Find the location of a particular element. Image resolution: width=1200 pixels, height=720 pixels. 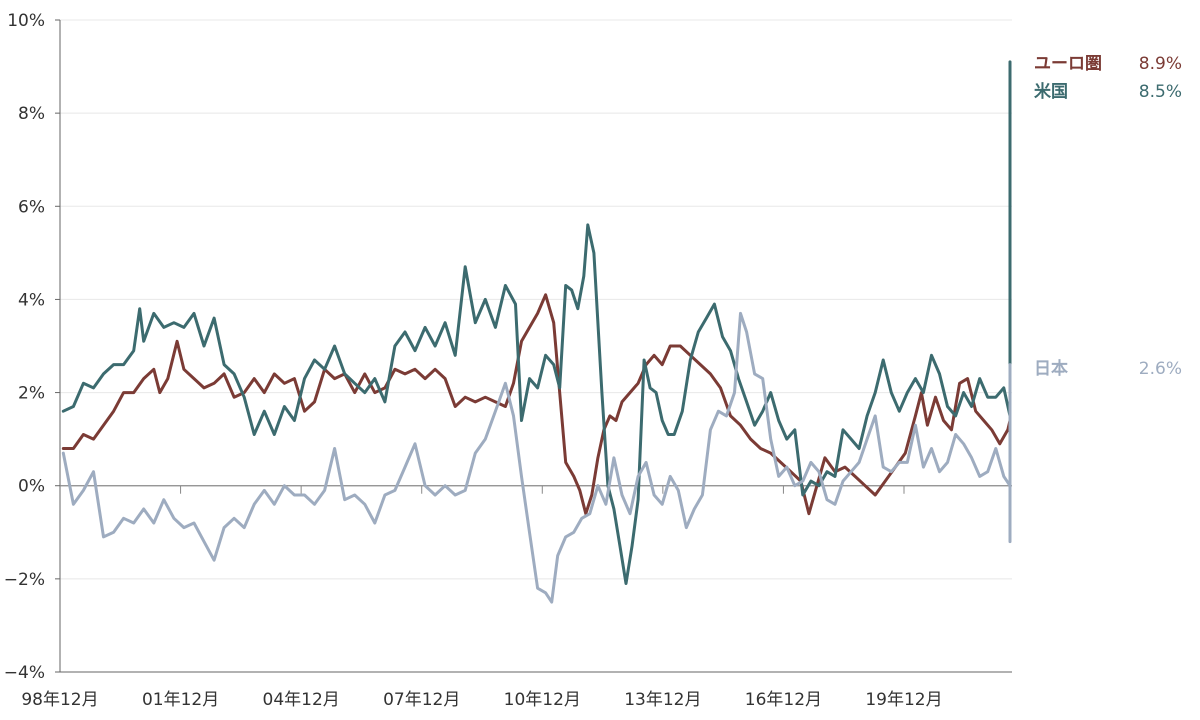

y-tick-label: 10% is located at coordinates (26, 21).